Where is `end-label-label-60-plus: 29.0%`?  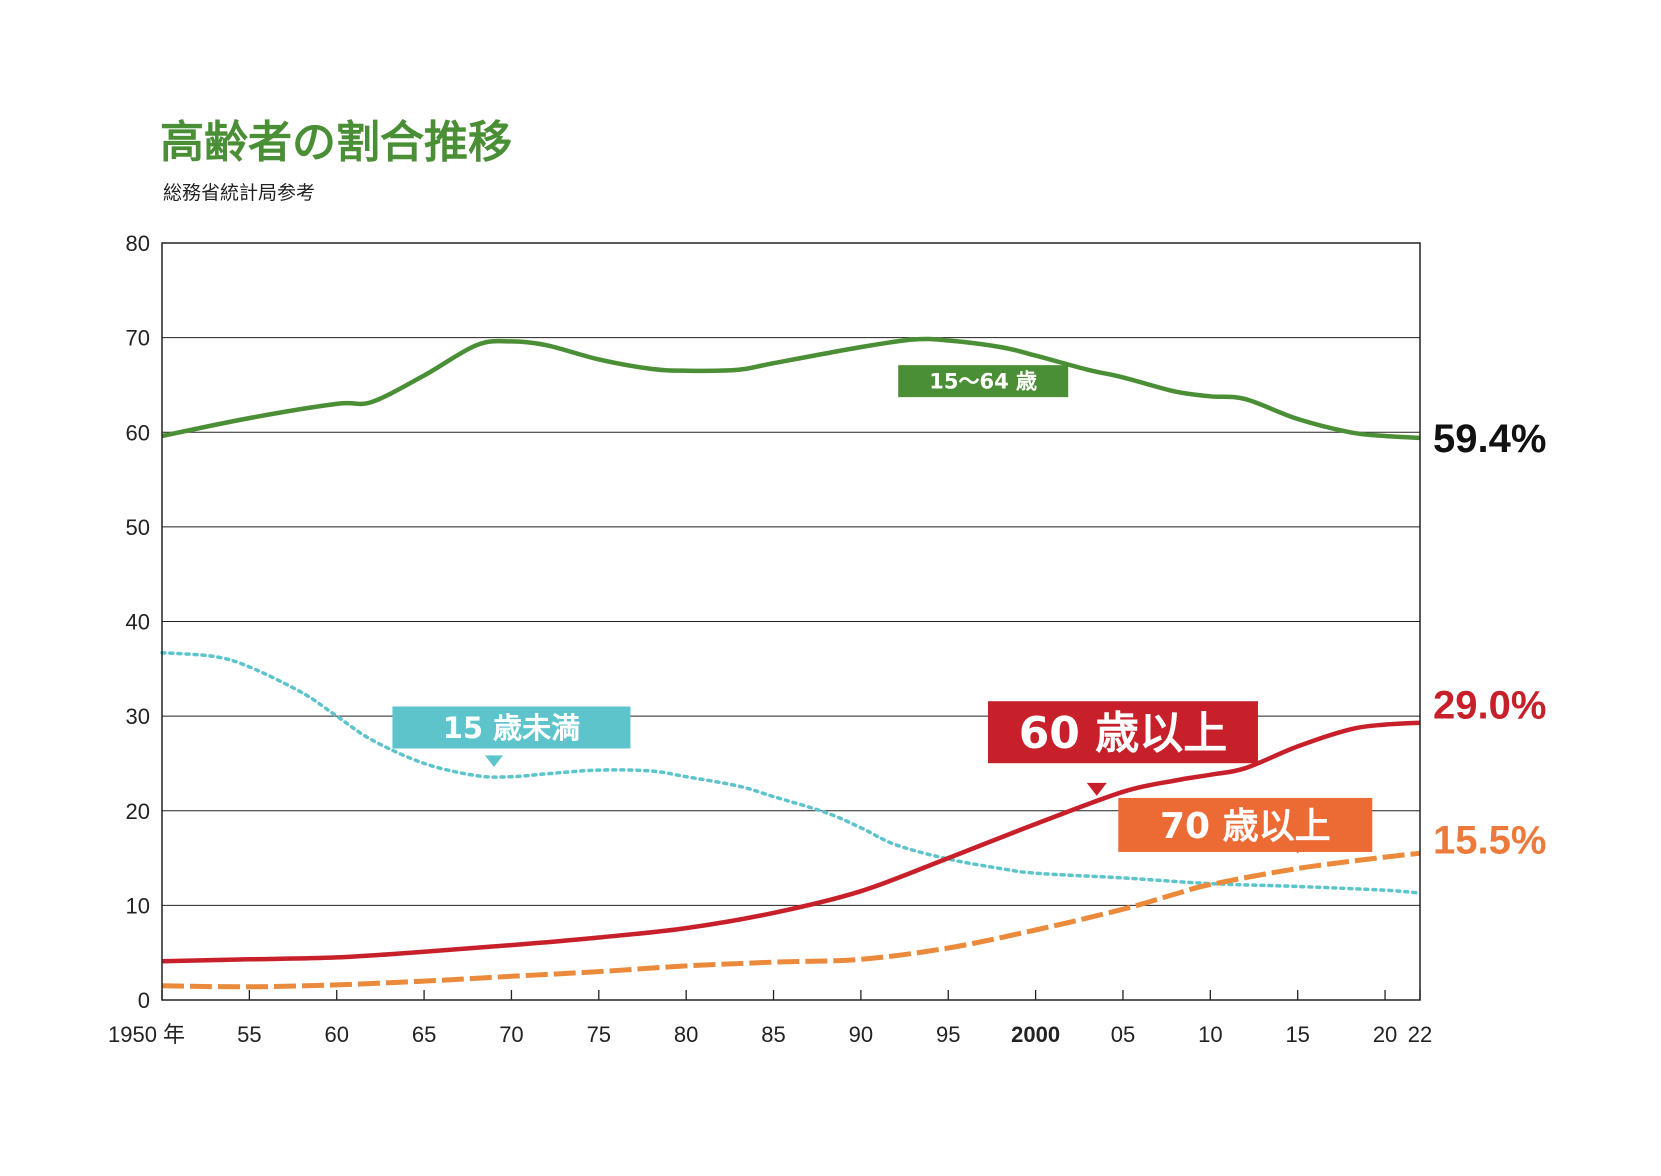
end-label-label-60-plus: 29.0% is located at coordinates (1489, 706).